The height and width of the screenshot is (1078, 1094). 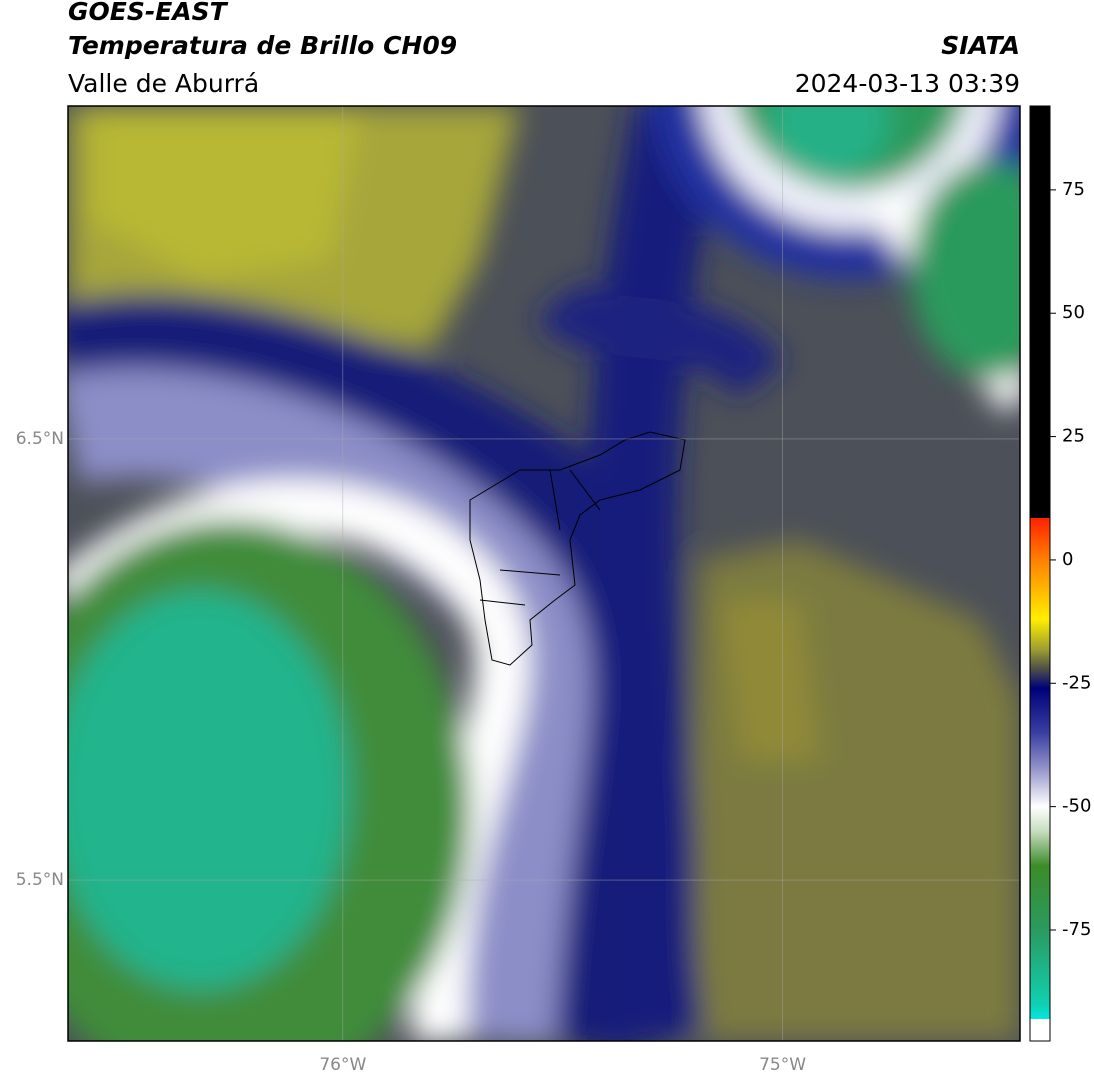 I want to click on lat-label: 5.5°N, so click(x=40, y=880).